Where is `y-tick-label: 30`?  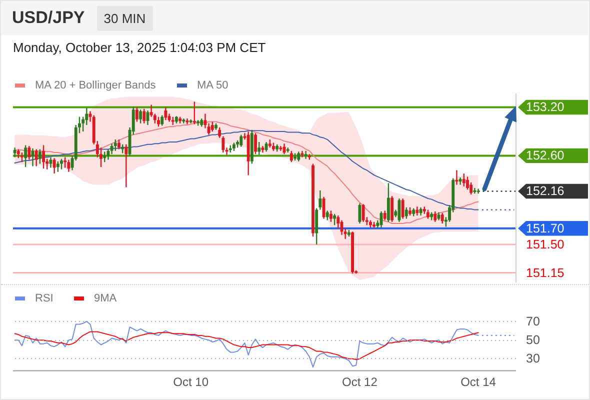
y-tick-label: 30 is located at coordinates (533, 359).